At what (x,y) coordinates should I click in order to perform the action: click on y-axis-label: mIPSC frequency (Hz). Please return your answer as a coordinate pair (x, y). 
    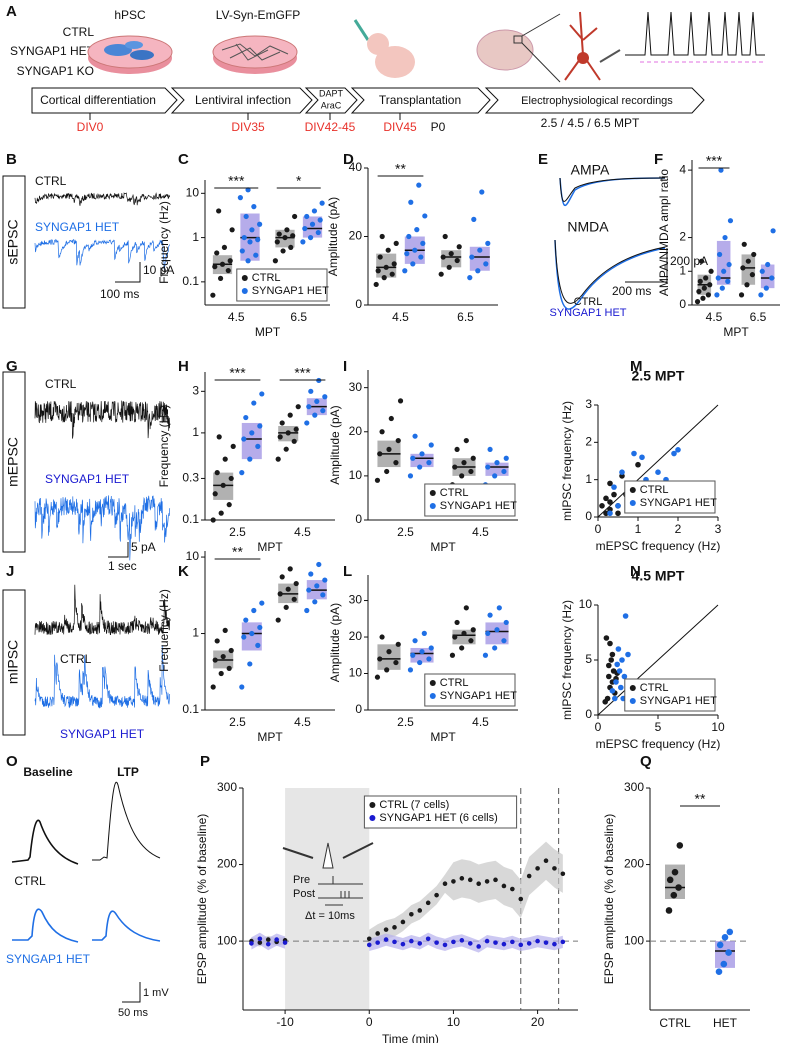
    Looking at the image, I should click on (567, 461).